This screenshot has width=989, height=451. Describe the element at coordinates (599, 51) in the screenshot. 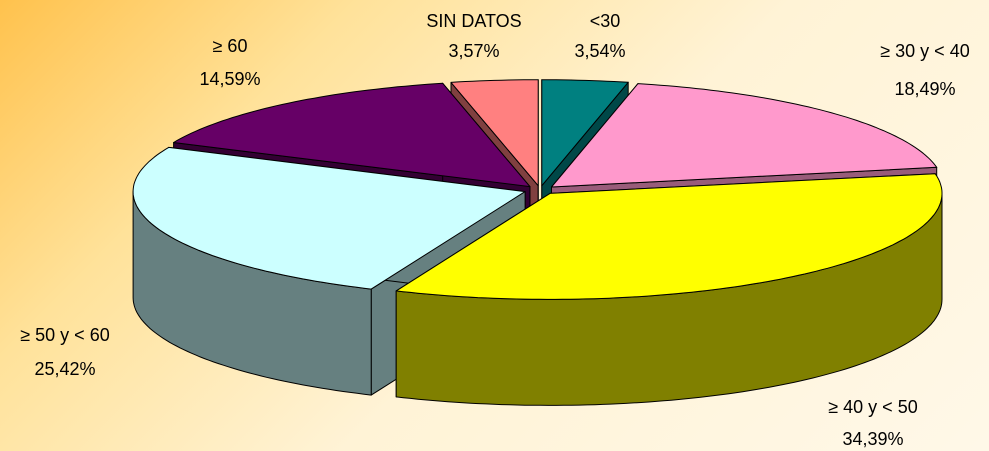

I see `value-label: 3,54%` at that location.